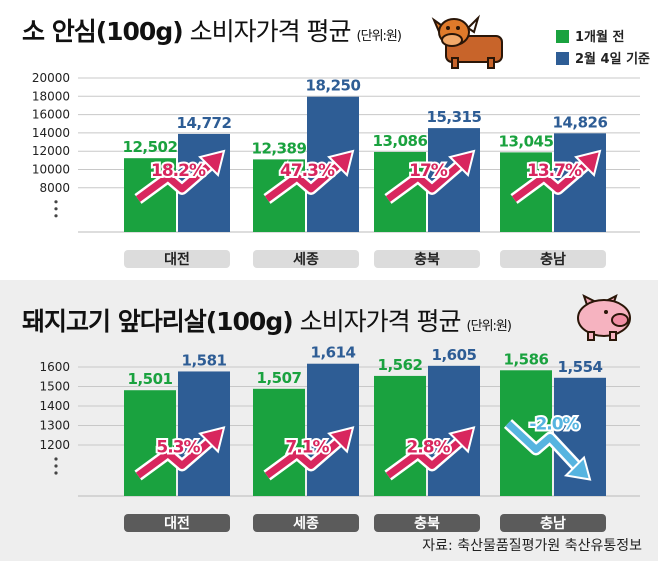 The width and height of the screenshot is (658, 561). I want to click on source-note: 자료: 축산물품질평가원 축산유통정보, so click(532, 546).